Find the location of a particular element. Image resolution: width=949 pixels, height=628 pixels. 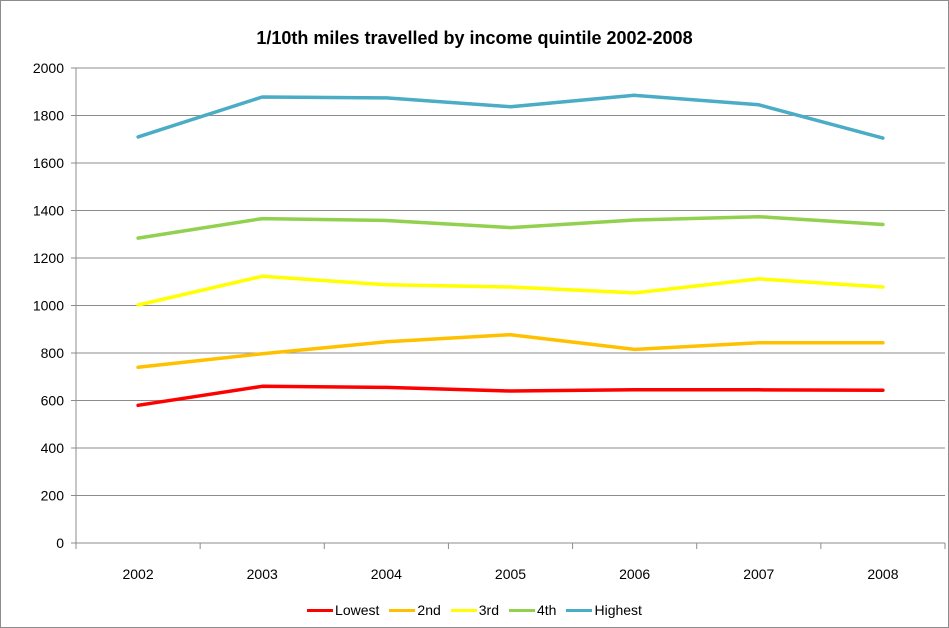

y-tick-label: 1800 is located at coordinates (48, 116).